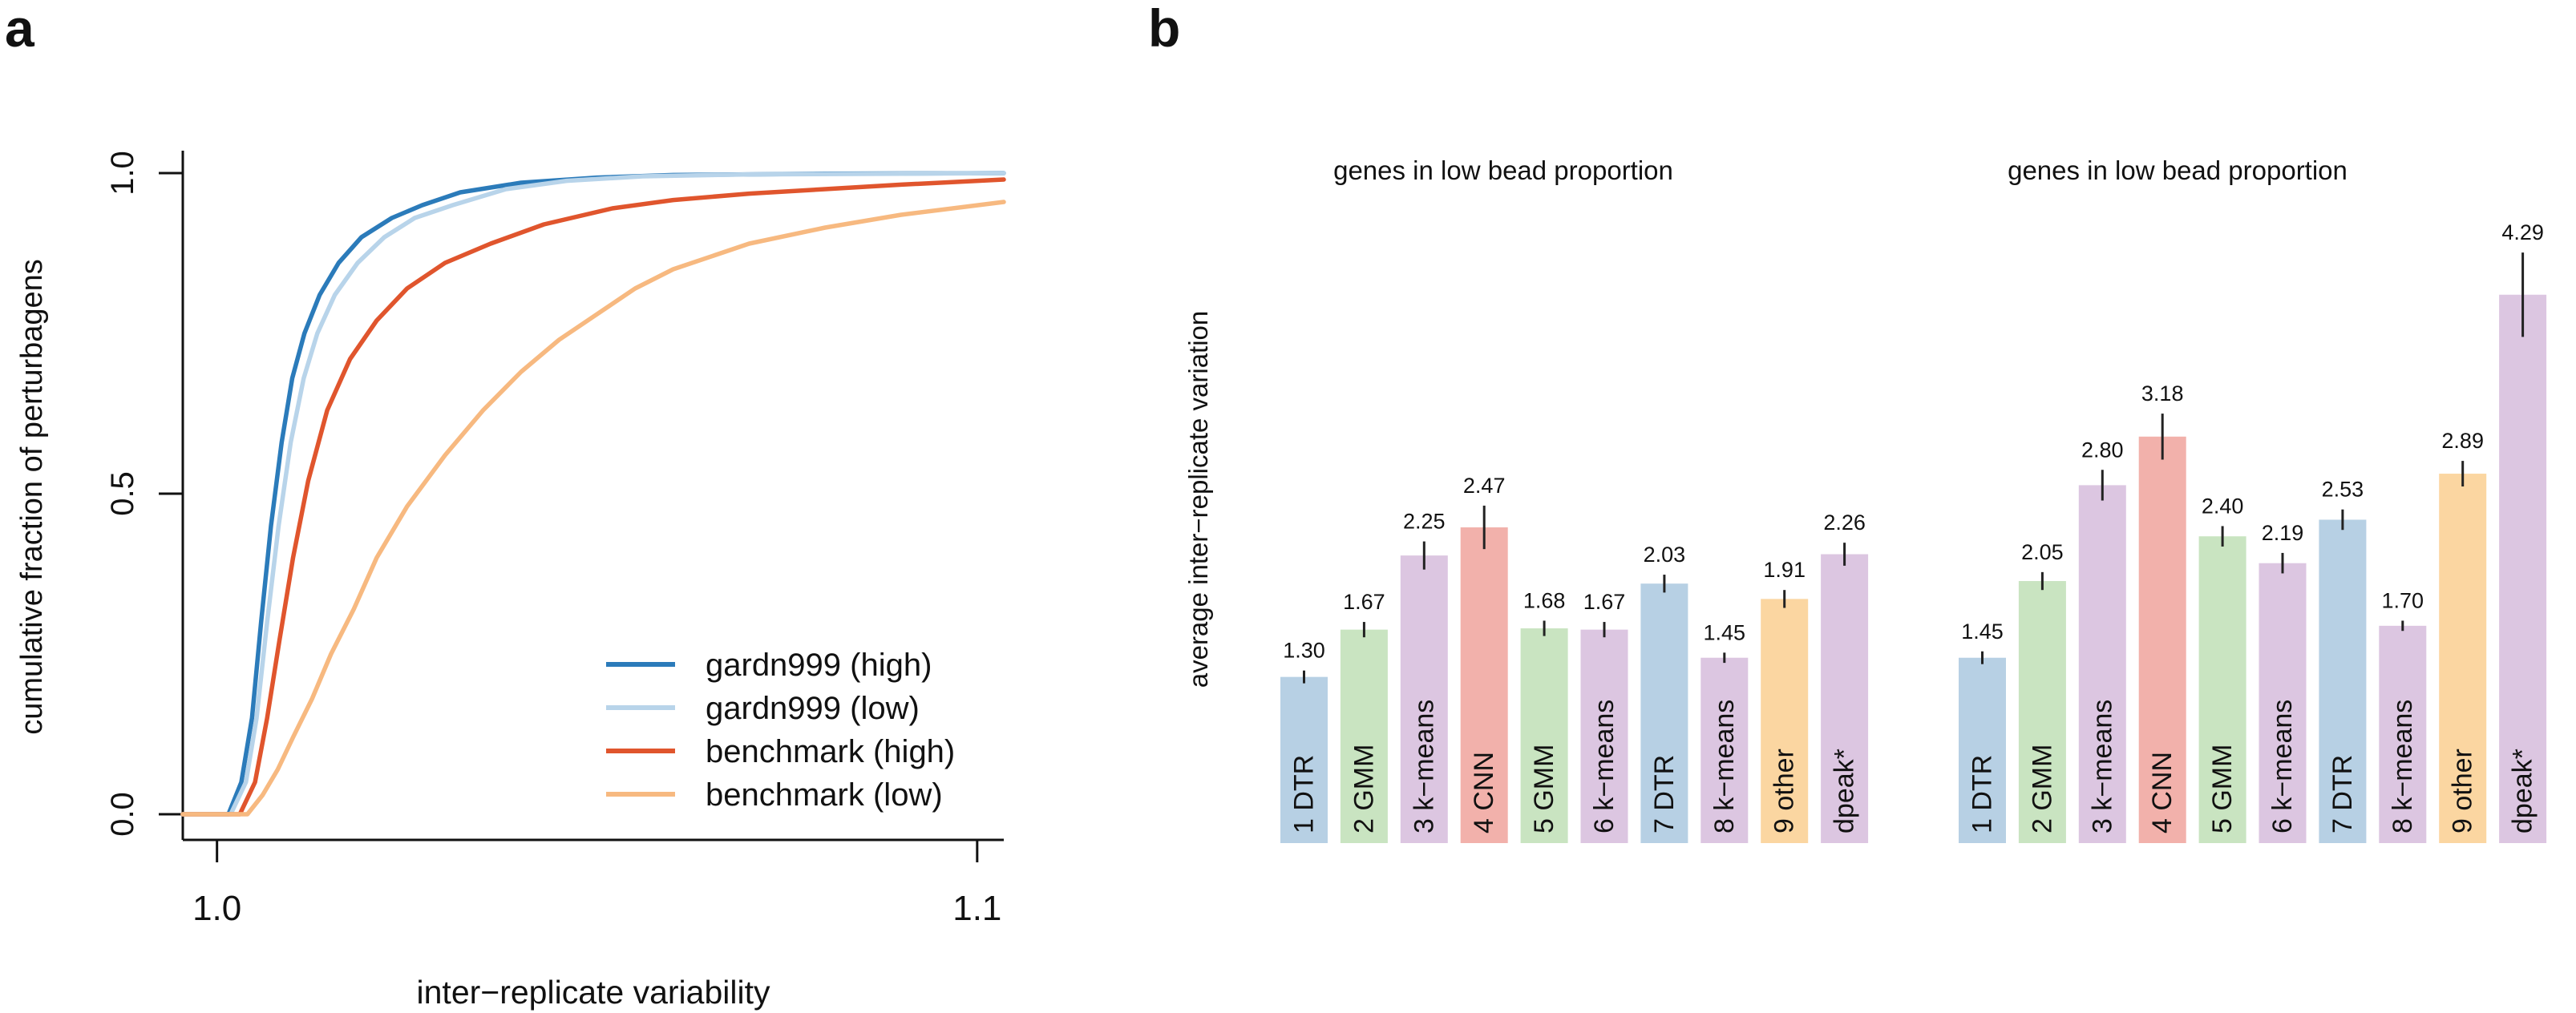 Image resolution: width=2576 pixels, height=1013 pixels. What do you see at coordinates (2283, 533) in the screenshot?
I see `bar-value-label: 2.19` at bounding box center [2283, 533].